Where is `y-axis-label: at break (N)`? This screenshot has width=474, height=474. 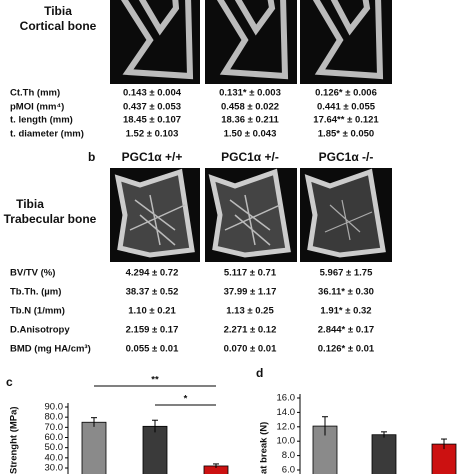 y-axis-label: at break (N) is located at coordinates (264, 448).